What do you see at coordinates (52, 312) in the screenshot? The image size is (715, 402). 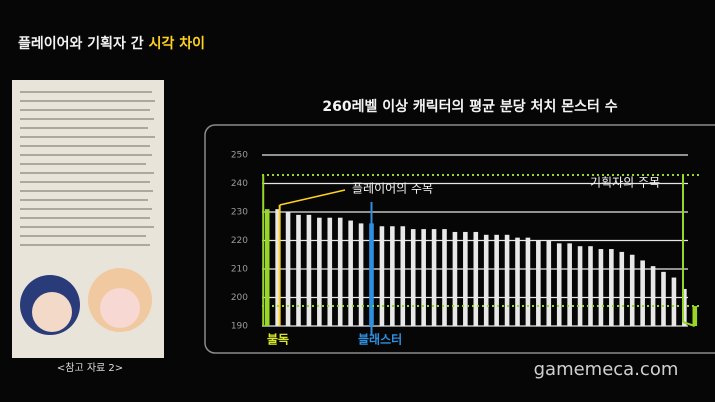 I see `character-left-face` at bounding box center [52, 312].